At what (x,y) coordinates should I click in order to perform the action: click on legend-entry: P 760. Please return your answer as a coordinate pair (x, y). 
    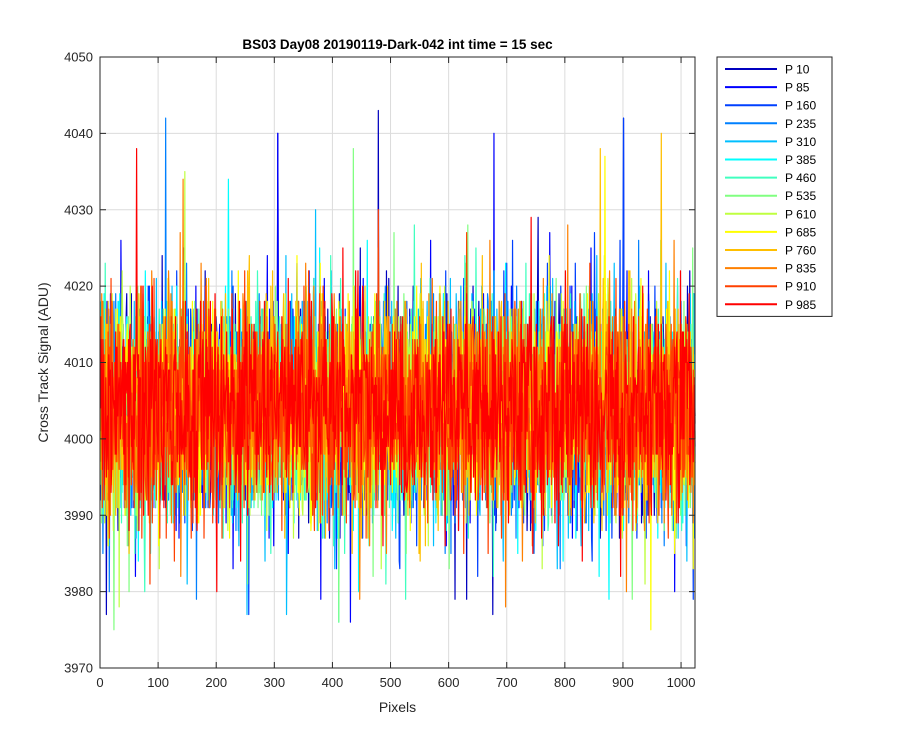
    Looking at the image, I should click on (800, 251).